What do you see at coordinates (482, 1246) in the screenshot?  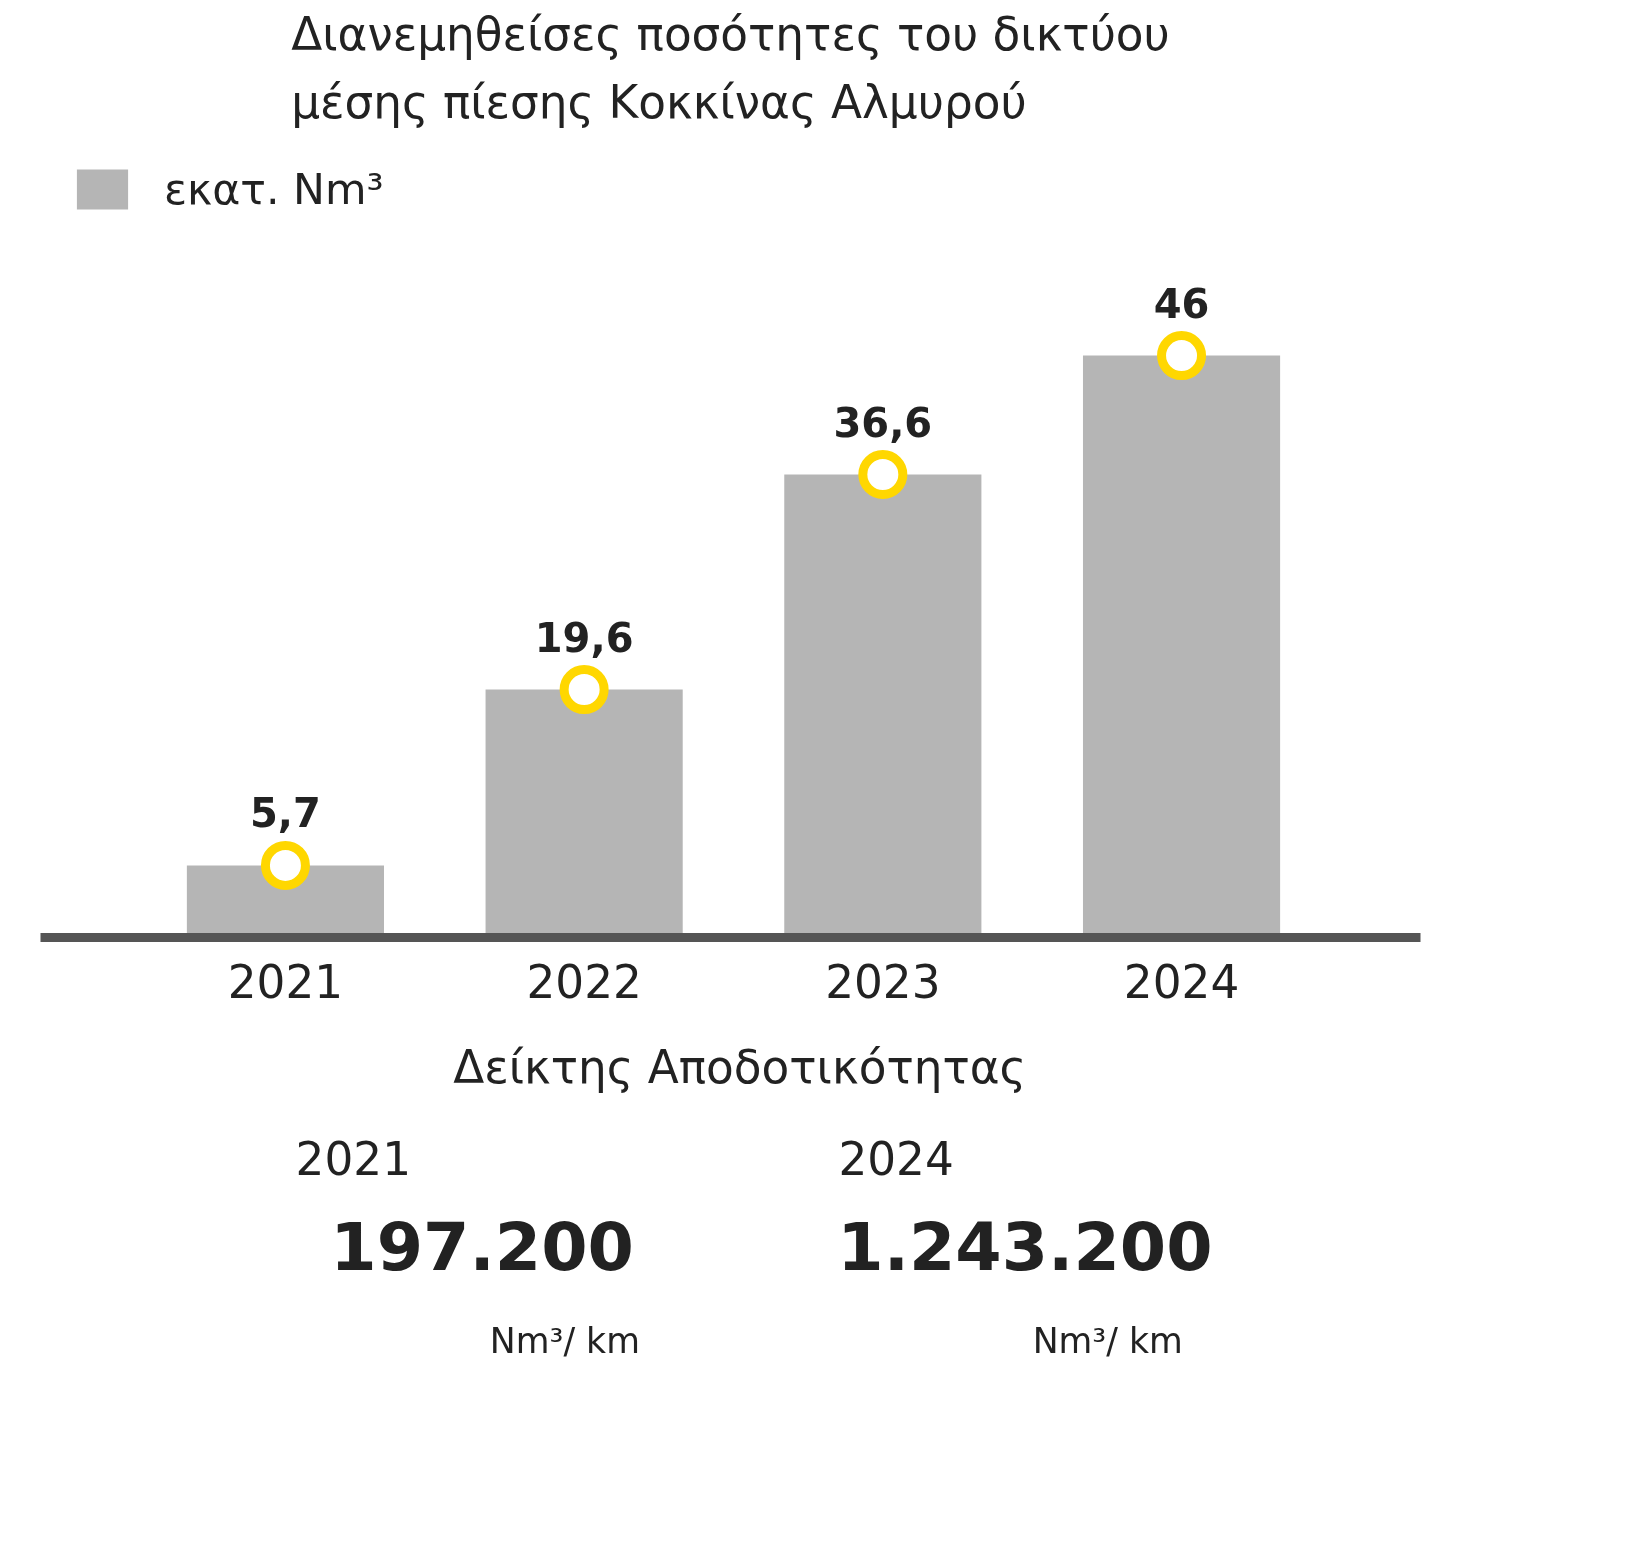 I see `text: 197.200` at bounding box center [482, 1246].